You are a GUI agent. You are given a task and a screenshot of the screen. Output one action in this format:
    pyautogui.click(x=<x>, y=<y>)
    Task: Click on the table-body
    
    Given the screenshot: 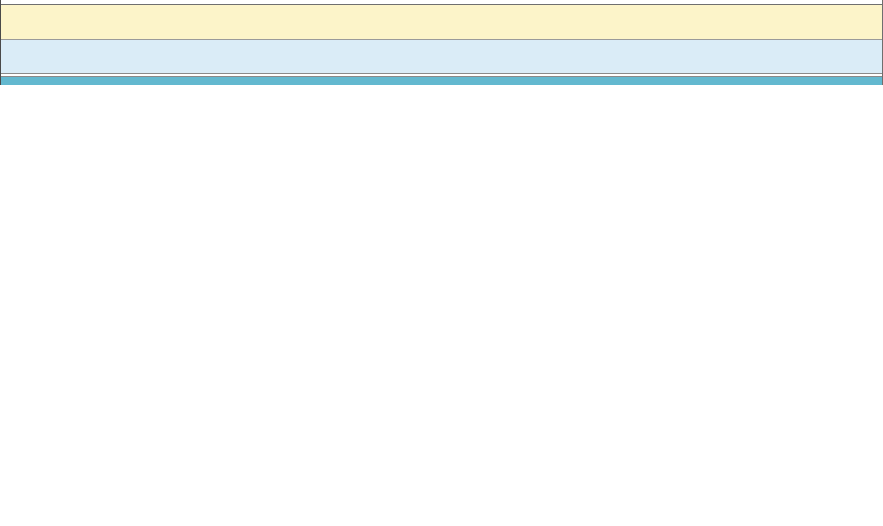 What is the action you would take?
    pyautogui.click(x=441, y=22)
    